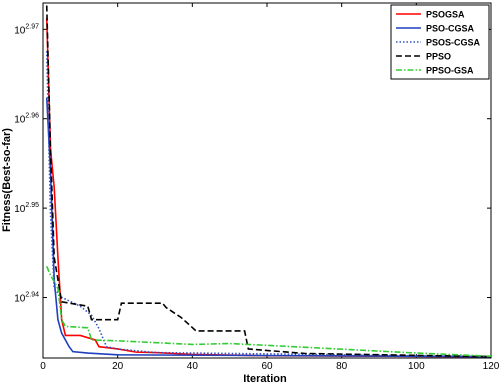  Describe the element at coordinates (416, 366) in the screenshot. I see `x-tick-label: 100` at that location.